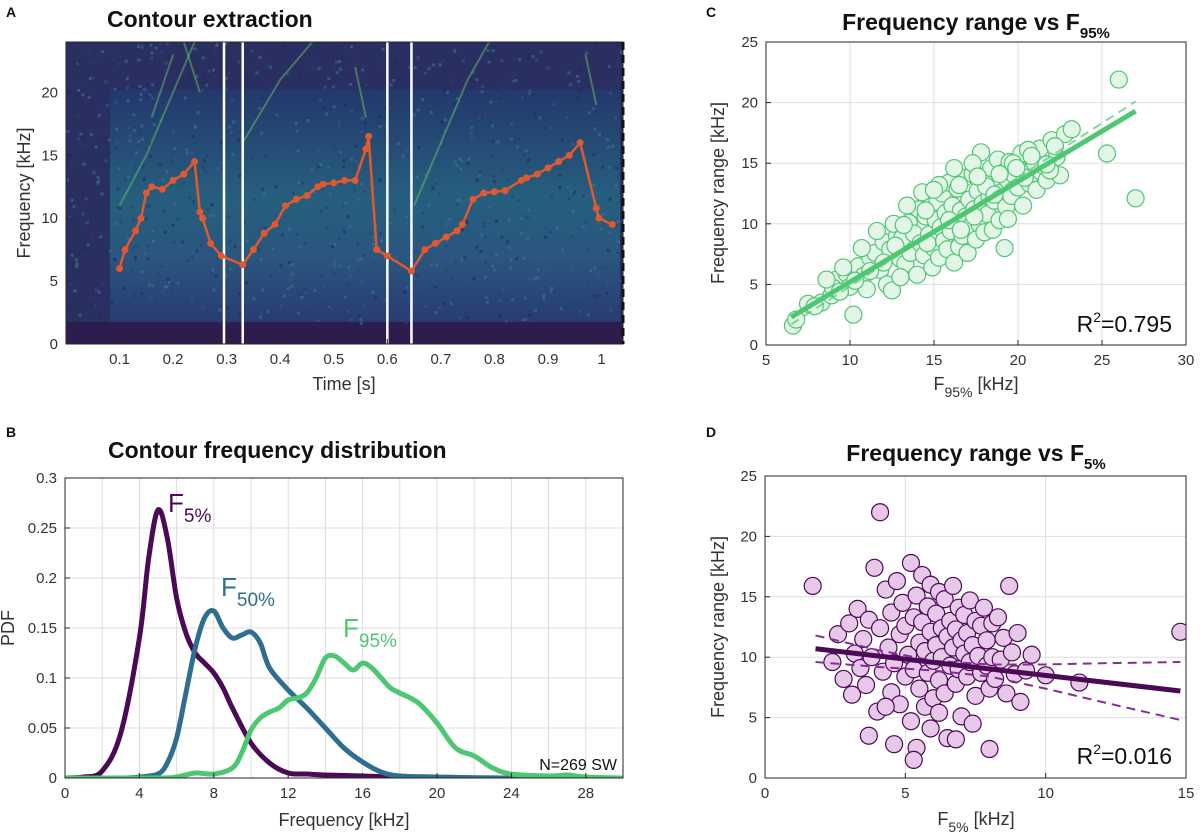 The image size is (1200, 840). What do you see at coordinates (585, 793) in the screenshot?
I see `b-xtick-7: 28` at bounding box center [585, 793].